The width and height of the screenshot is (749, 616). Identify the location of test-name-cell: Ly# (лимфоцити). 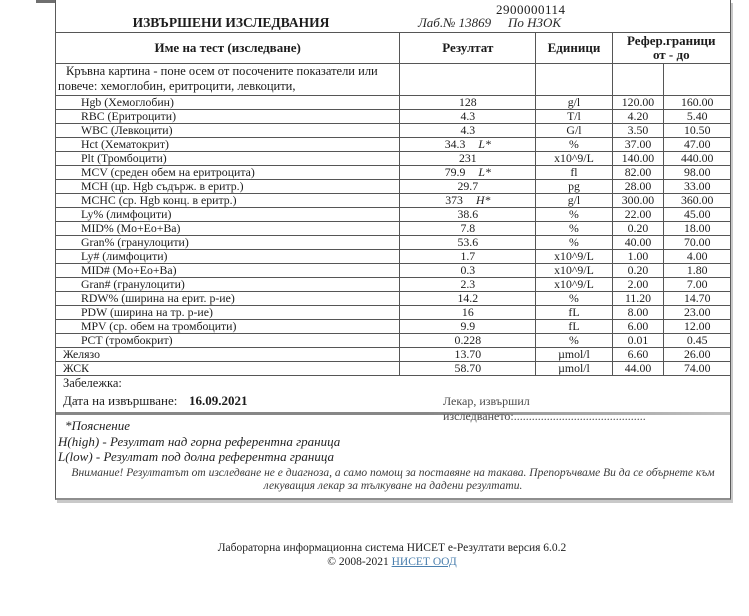
(228, 256).